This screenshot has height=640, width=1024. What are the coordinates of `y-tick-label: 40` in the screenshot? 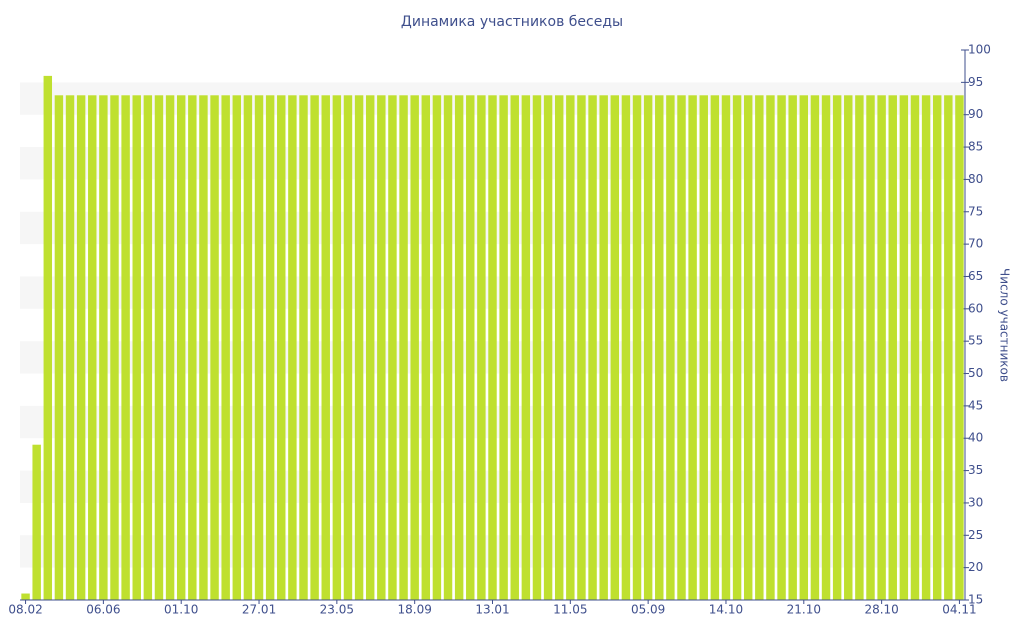 It's located at (975, 438).